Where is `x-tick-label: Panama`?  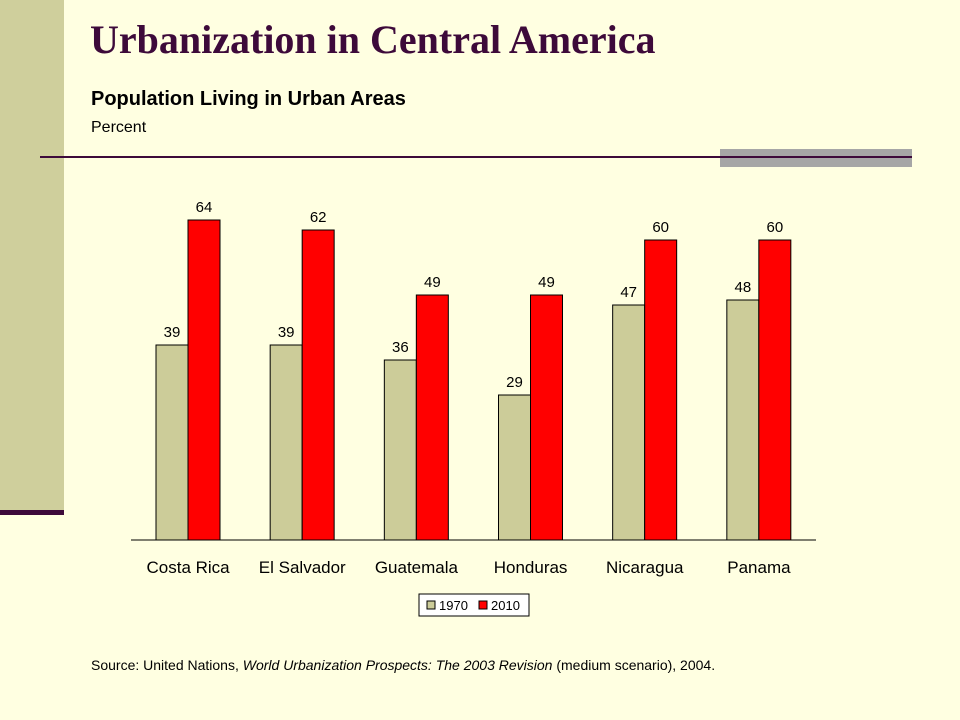
x-tick-label: Panama is located at coordinates (759, 567).